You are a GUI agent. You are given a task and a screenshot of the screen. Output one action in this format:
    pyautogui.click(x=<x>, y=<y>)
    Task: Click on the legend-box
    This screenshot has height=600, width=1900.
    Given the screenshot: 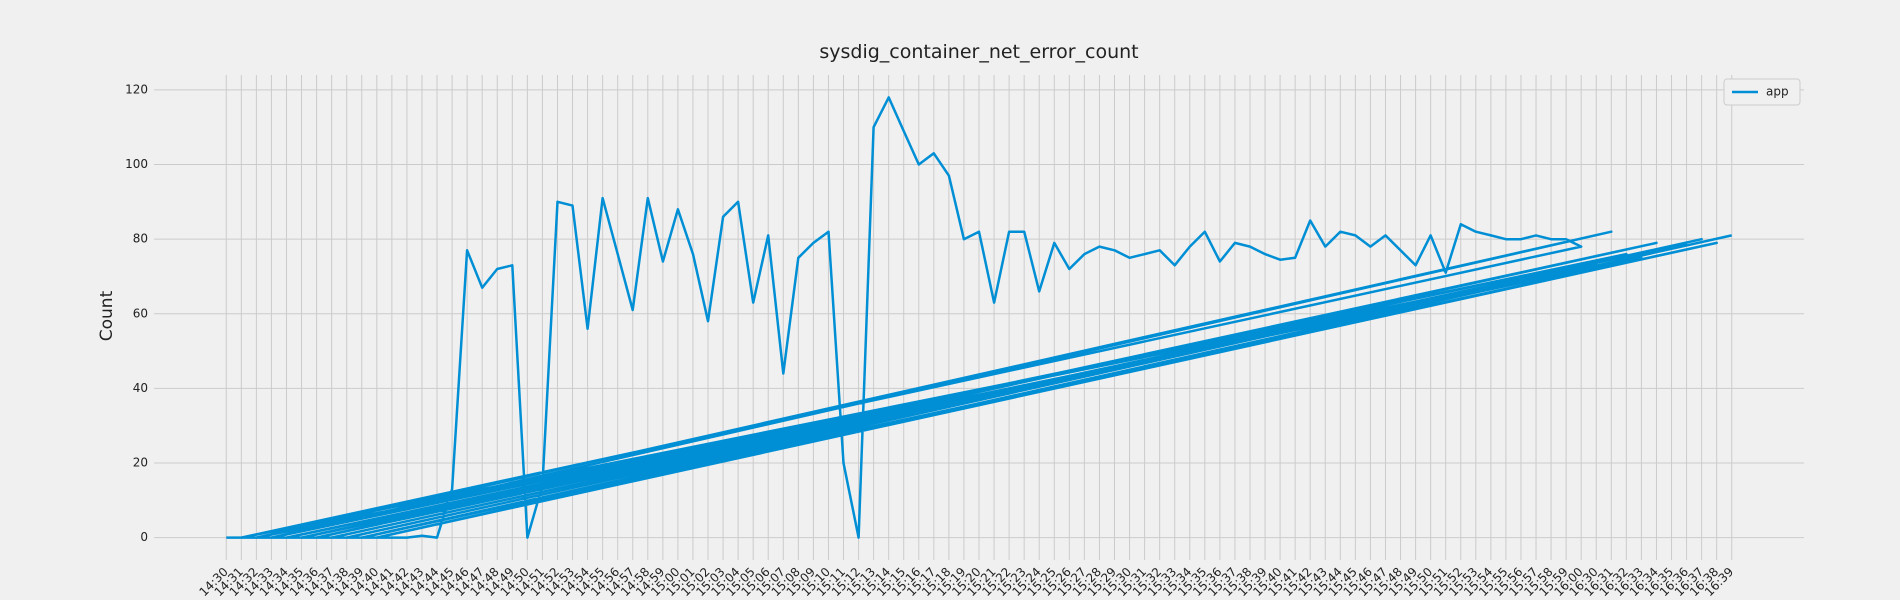 What is the action you would take?
    pyautogui.click(x=1762, y=92)
    